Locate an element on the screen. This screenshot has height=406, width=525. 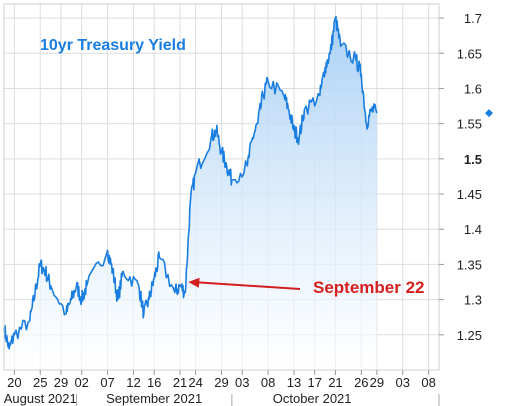
x-tick-label: 07 is located at coordinates (107, 382).